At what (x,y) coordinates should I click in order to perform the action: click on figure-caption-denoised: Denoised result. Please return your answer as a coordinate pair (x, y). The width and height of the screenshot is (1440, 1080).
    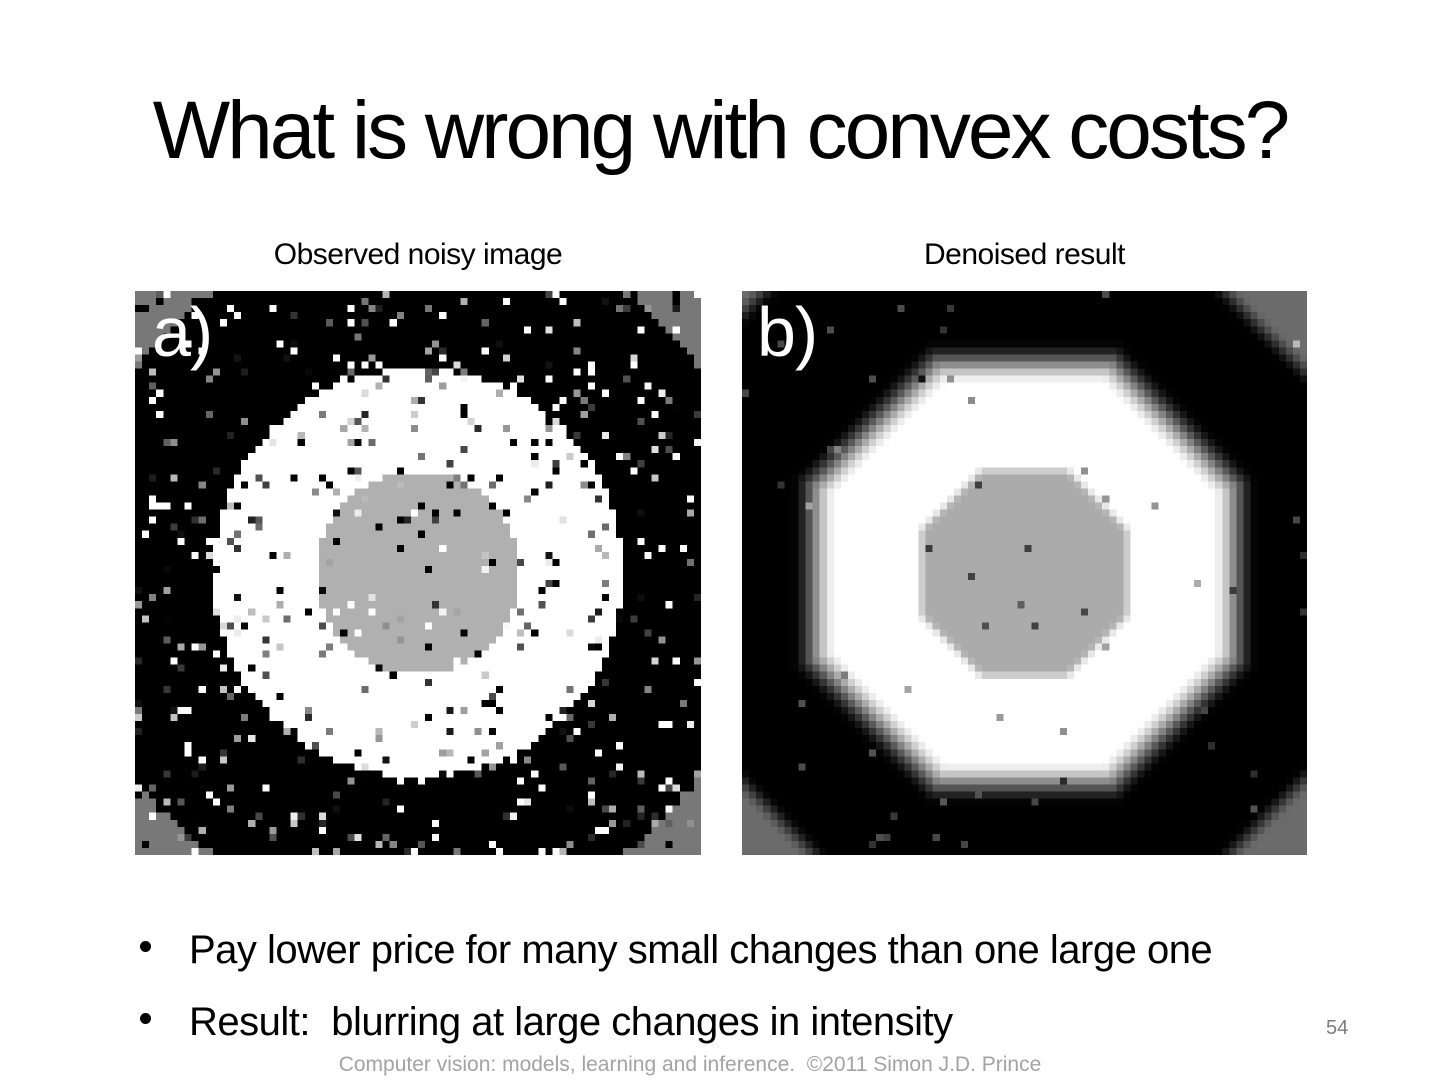
    Looking at the image, I should click on (1024, 254).